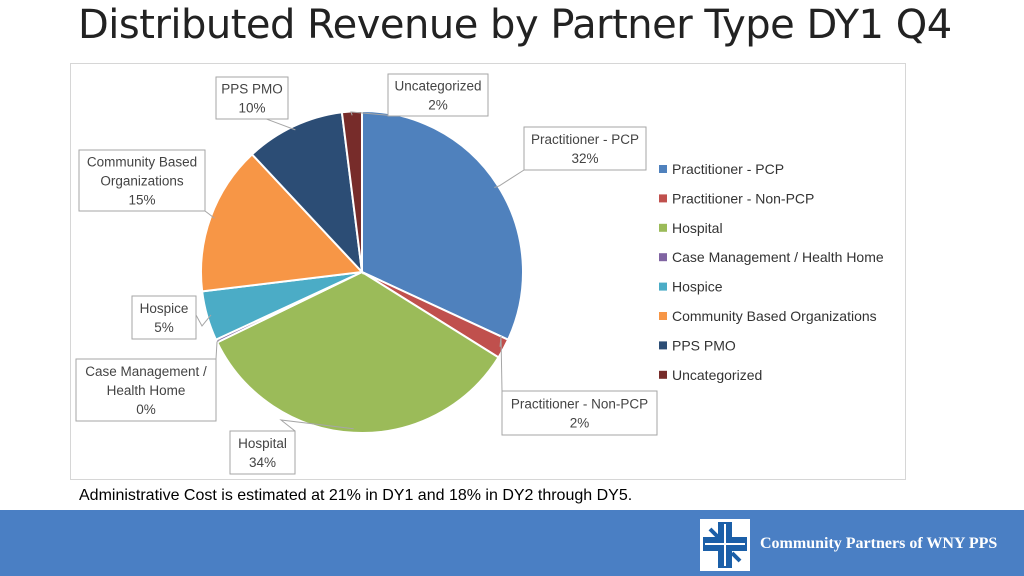 The height and width of the screenshot is (576, 1024). I want to click on data-label-name: Organizations, so click(142, 181).